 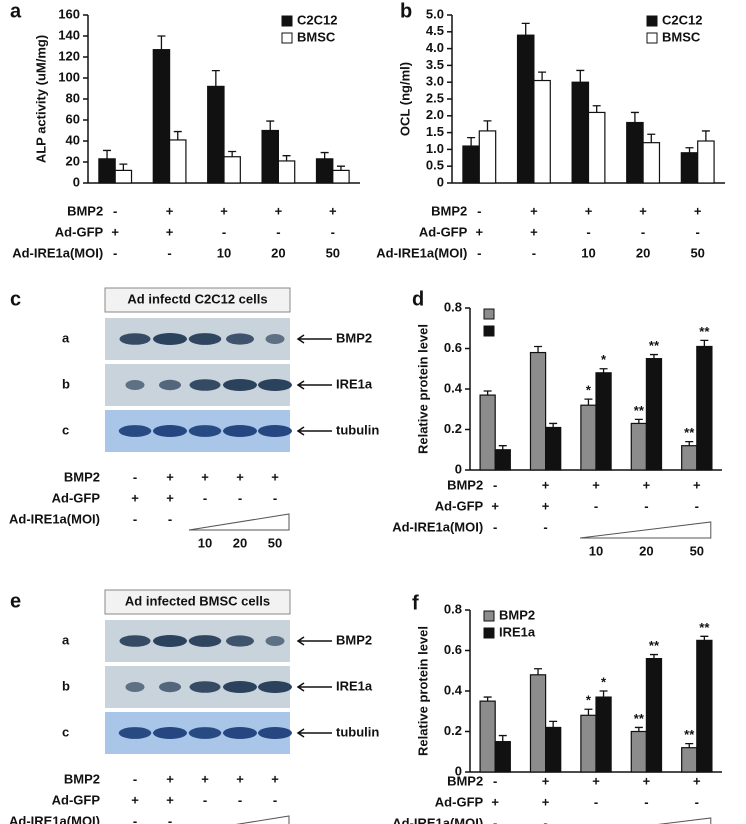 I want to click on y-tick-label: 2.5, so click(x=435, y=97).